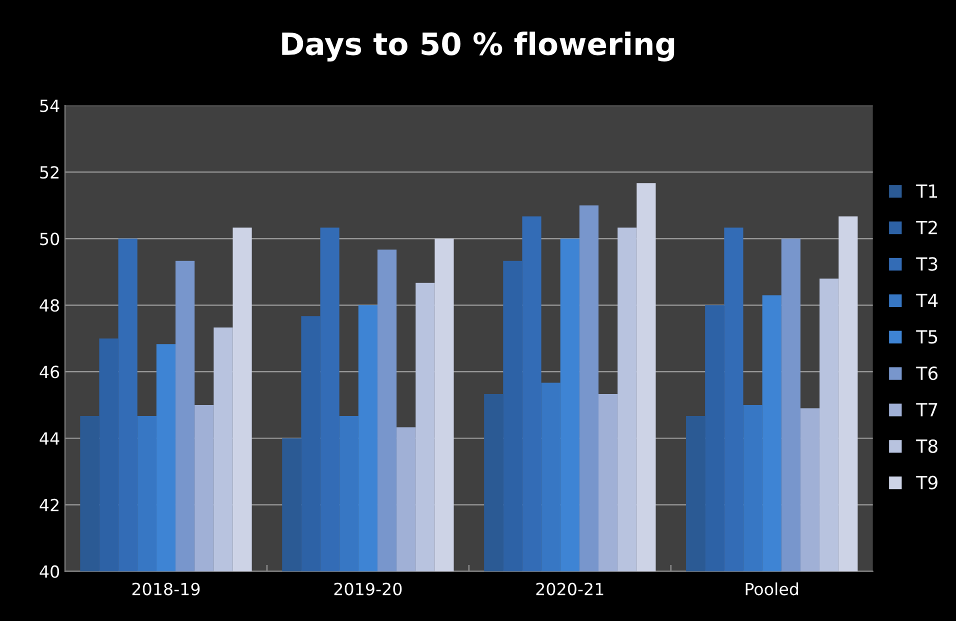 The image size is (956, 621). Describe the element at coordinates (927, 446) in the screenshot. I see `legend-label: T8` at that location.